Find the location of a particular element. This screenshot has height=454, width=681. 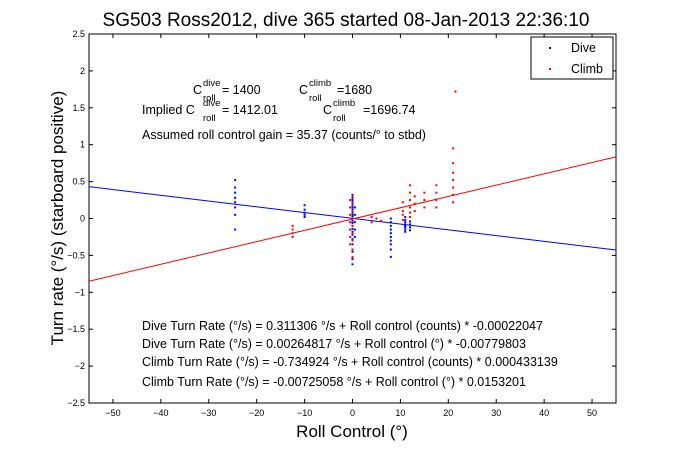

y-tick-label: −2 is located at coordinates (80, 366).